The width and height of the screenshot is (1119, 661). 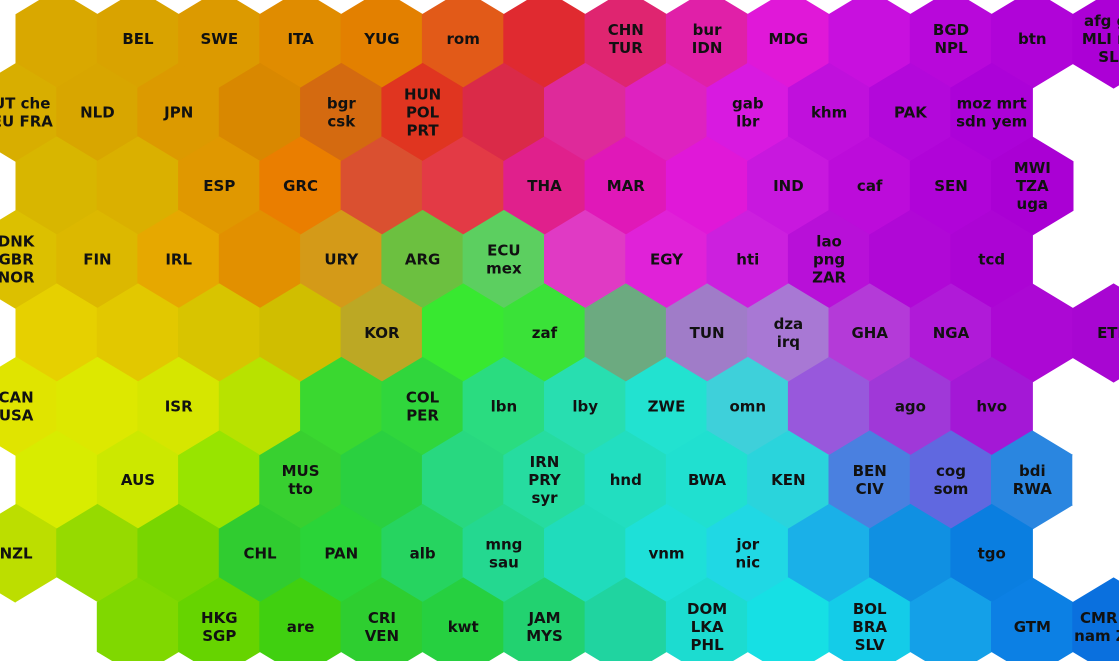 What do you see at coordinates (219, 39) in the screenshot?
I see `country-code-label: SWE` at bounding box center [219, 39].